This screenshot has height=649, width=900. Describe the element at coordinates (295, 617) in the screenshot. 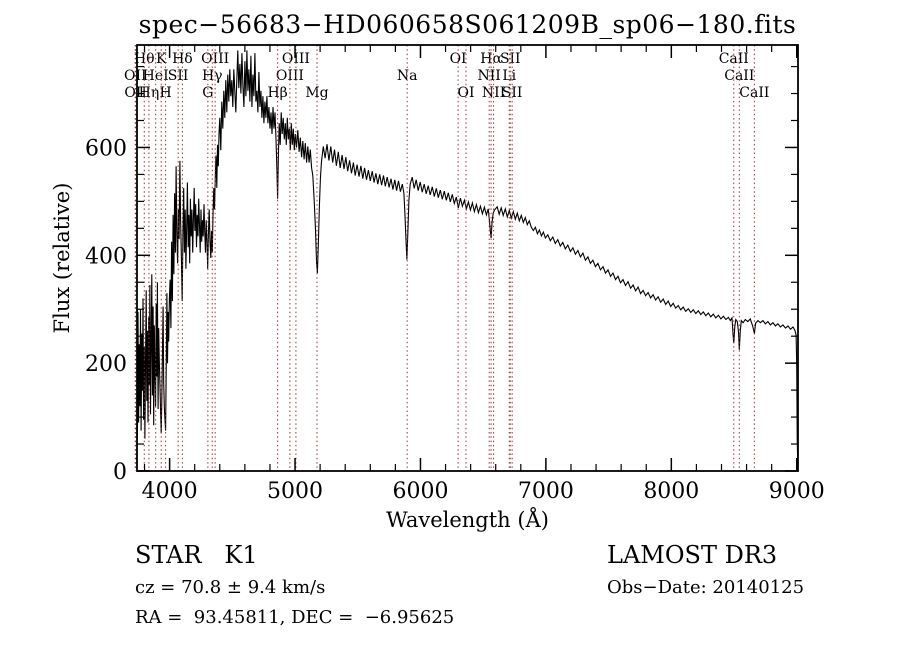

I see `ra-dec: RA = 93.45811, DEC = −6.95625` at that location.